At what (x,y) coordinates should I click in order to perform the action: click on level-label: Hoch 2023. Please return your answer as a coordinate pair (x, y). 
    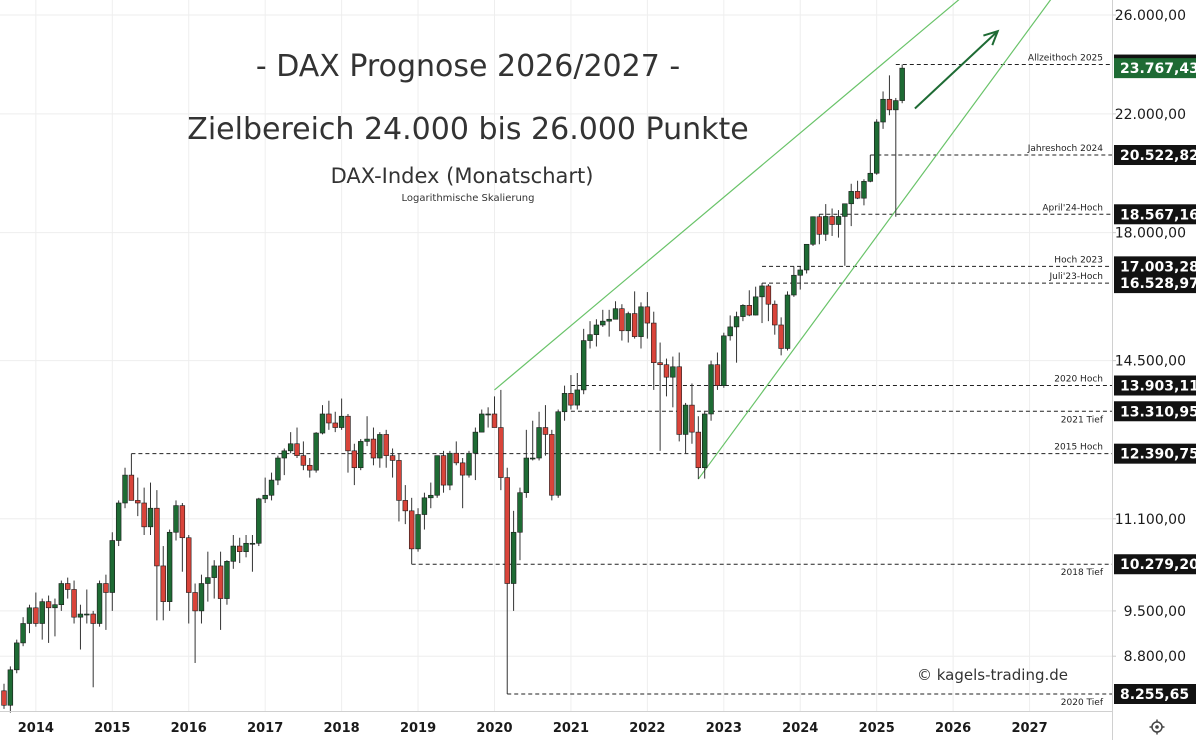
    Looking at the image, I should click on (1078, 260).